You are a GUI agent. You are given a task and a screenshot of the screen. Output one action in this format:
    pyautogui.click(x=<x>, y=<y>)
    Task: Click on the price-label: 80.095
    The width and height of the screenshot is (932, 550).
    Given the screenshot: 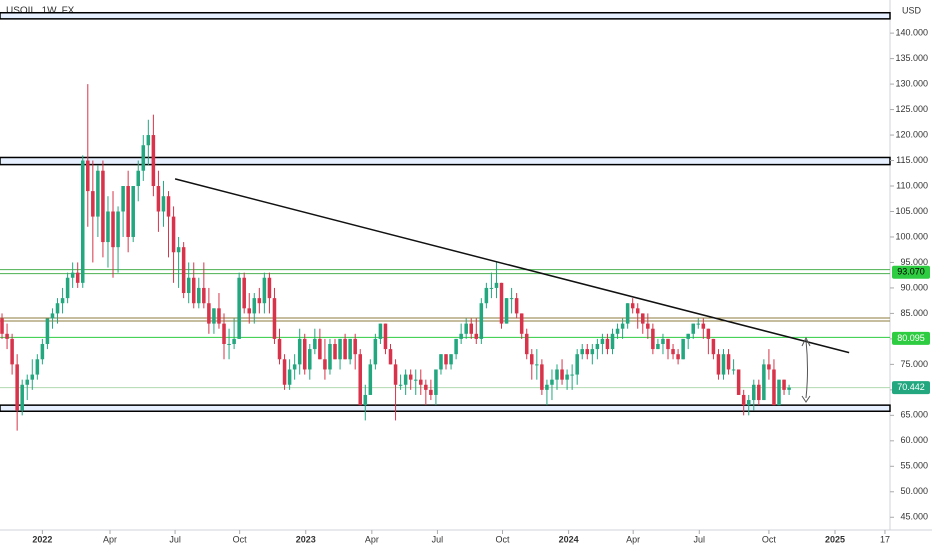 What is the action you would take?
    pyautogui.click(x=911, y=338)
    